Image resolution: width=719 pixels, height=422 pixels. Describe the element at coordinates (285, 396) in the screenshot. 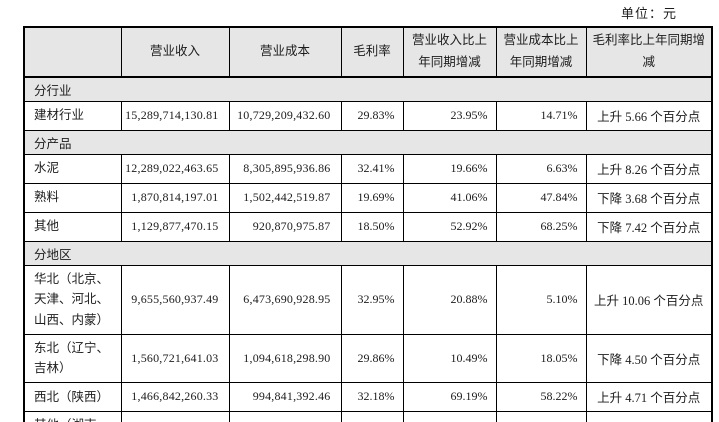

I see `cell-cost: 994,841,392.46` at that location.